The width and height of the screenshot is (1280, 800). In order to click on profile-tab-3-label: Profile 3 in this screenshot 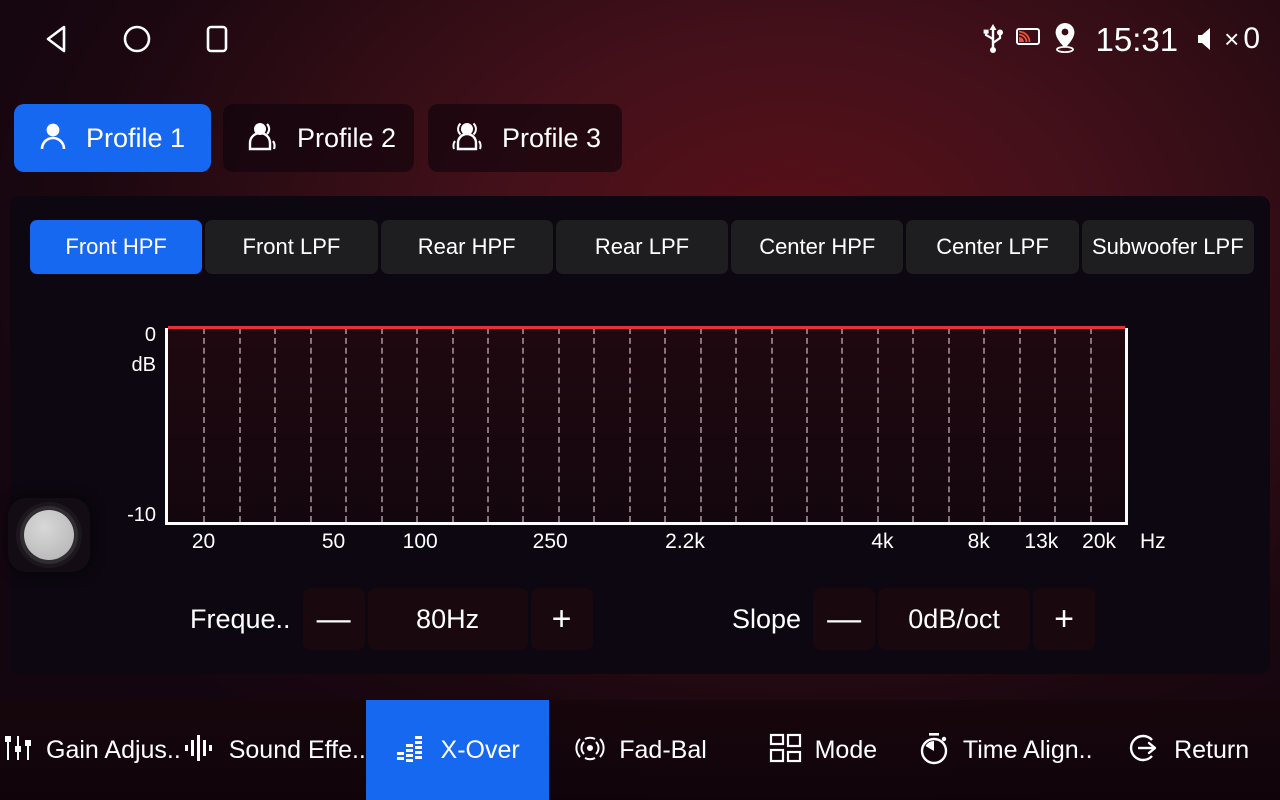, I will do `click(552, 137)`.